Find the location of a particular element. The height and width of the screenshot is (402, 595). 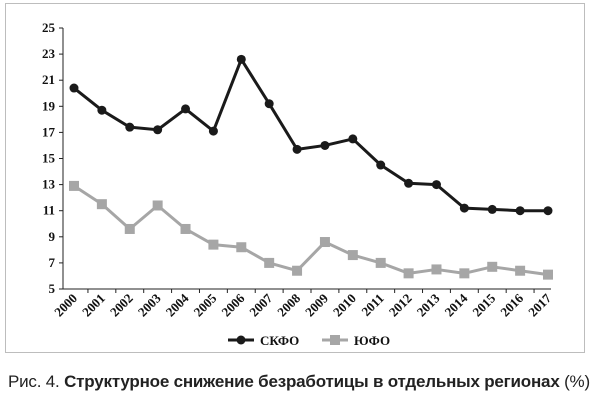

x-tick-label: 2006 is located at coordinates (232, 304).